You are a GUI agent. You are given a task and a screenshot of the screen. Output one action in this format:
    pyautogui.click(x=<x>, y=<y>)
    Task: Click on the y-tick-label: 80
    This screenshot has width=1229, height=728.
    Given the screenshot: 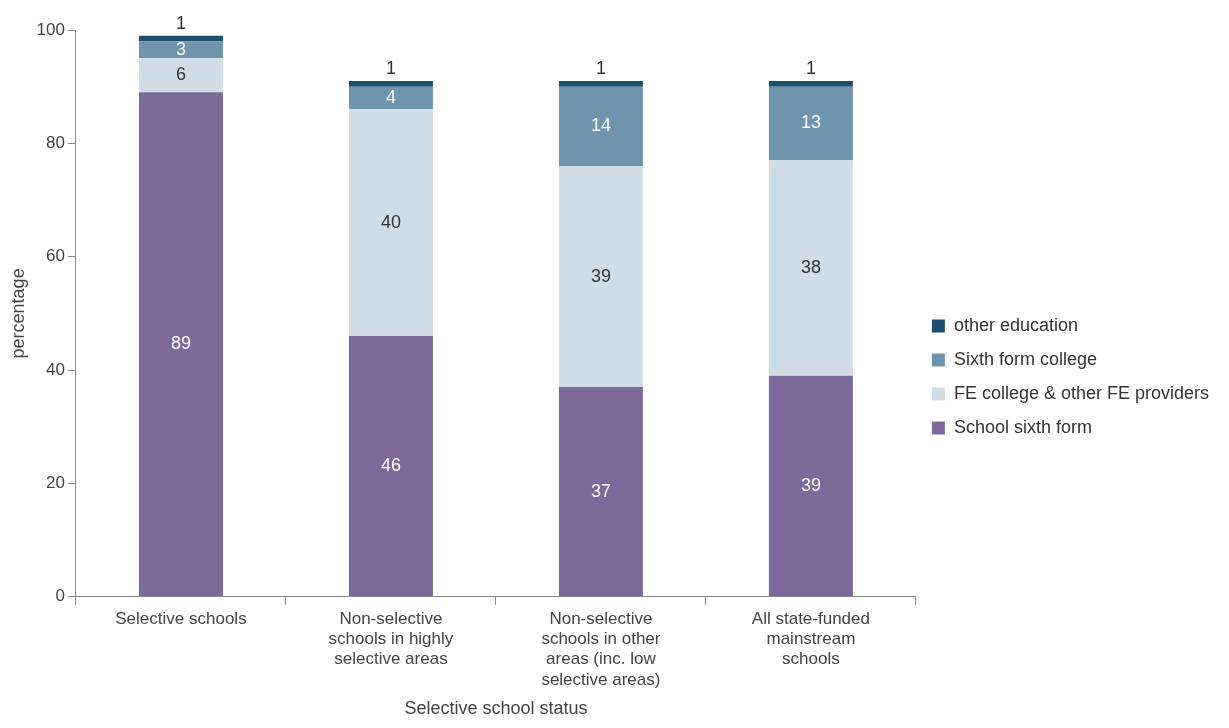 What is the action you would take?
    pyautogui.click(x=55, y=143)
    